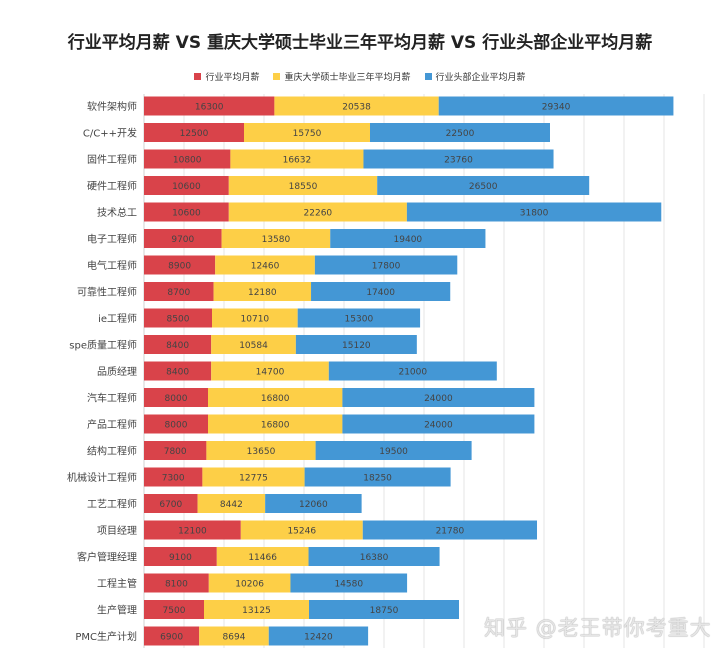  Describe the element at coordinates (234, 638) in the screenshot. I see `data-label: 8694` at that location.